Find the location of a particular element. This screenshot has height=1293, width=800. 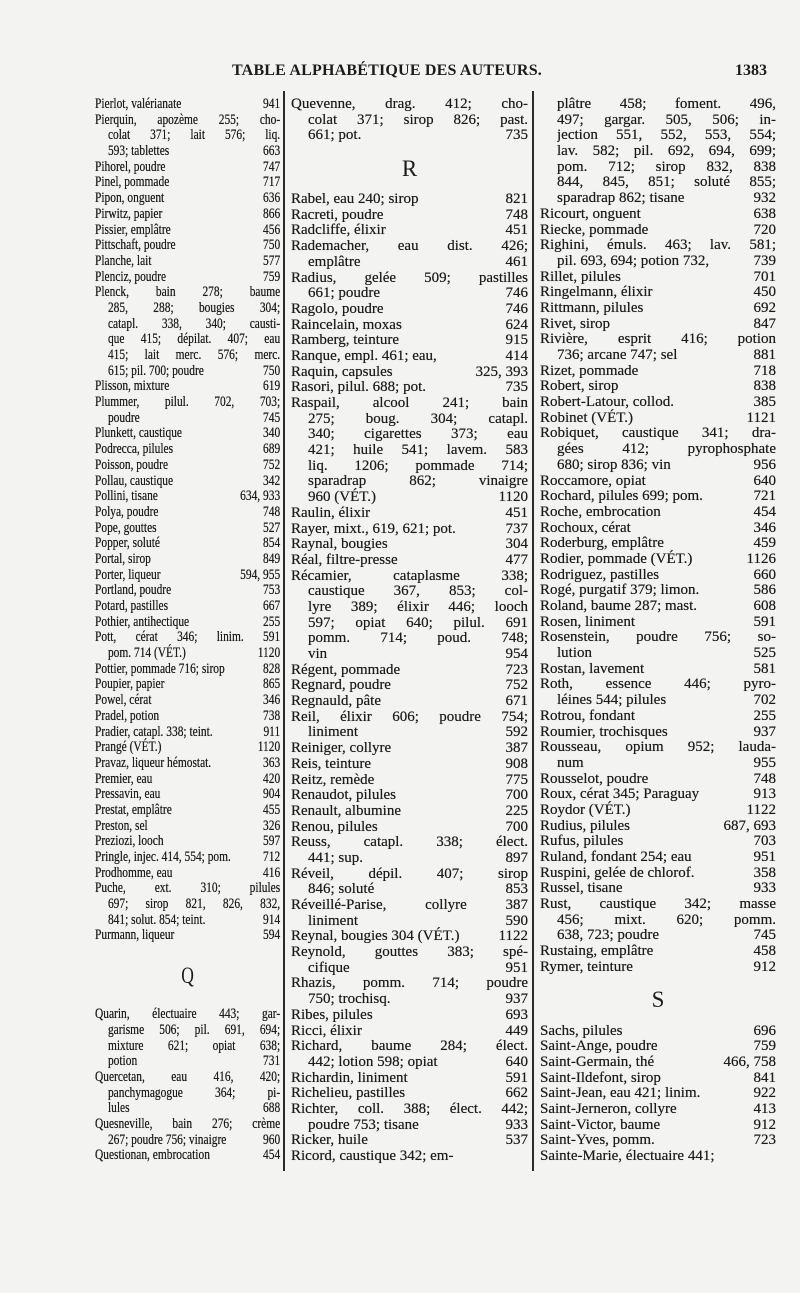

entry-line: Polya, poudre 748 is located at coordinates (187, 512).